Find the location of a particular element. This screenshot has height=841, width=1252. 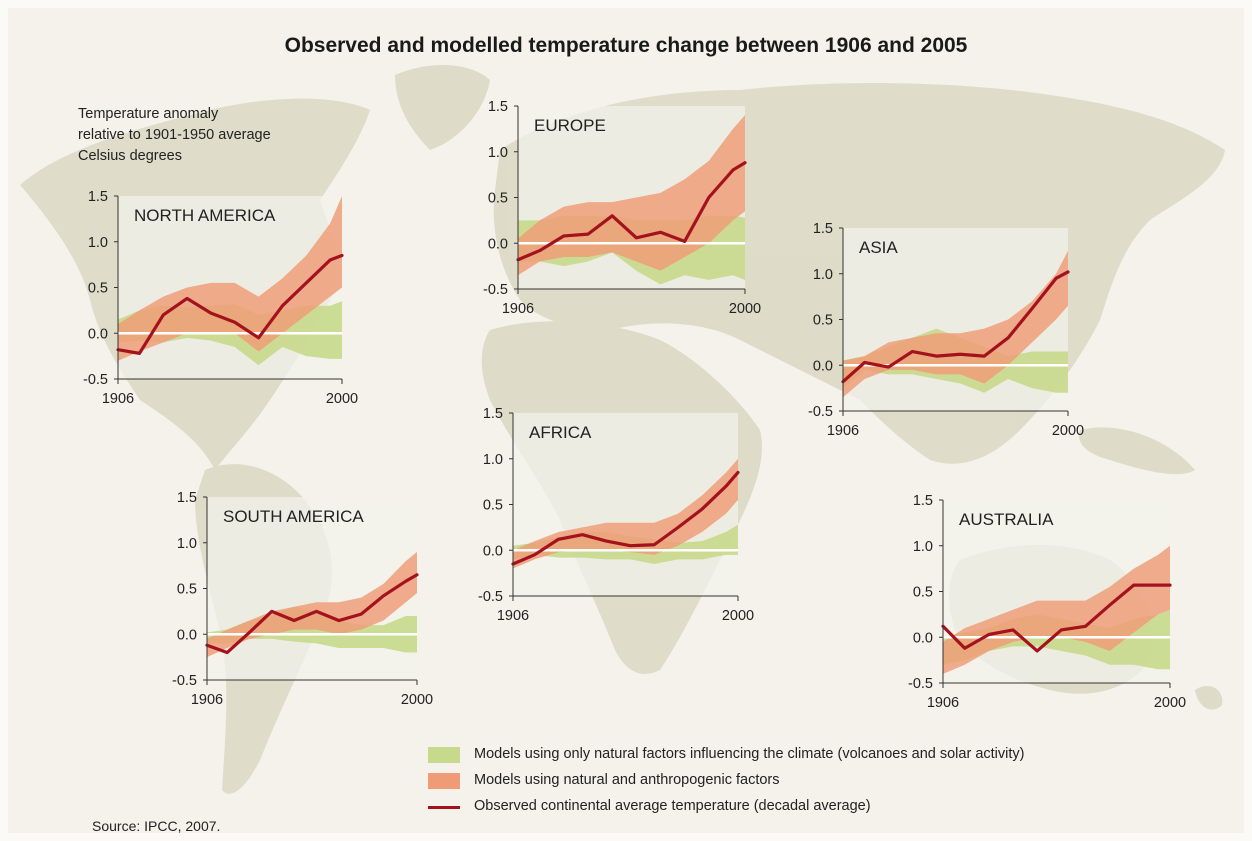

chart-panel: 1.5 1.0 0.5 0.0 -0.5 1906 2000 SOUTH AMERICA is located at coordinates (302, 599).